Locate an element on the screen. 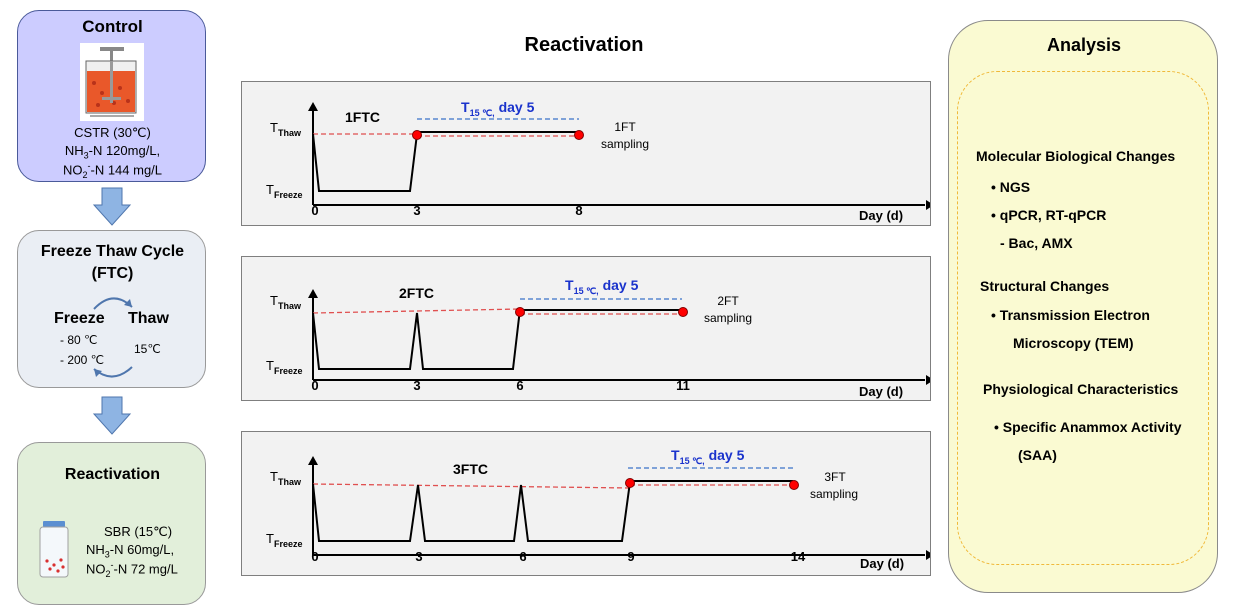 Image resolution: width=1235 pixels, height=610 pixels. physiological-item-2: (SAA) is located at coordinates (1037, 455).